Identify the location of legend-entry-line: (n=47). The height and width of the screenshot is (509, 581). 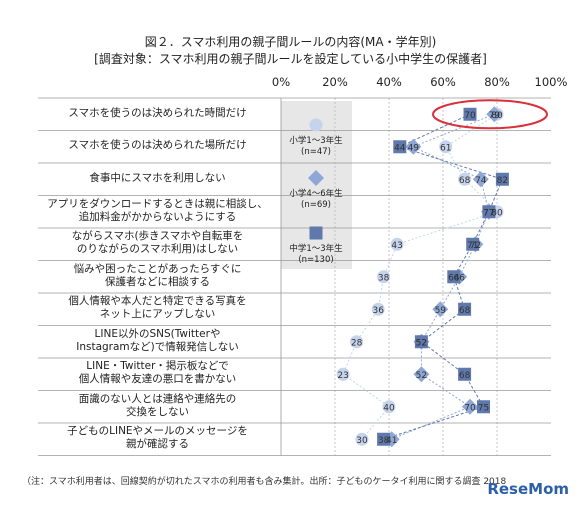
(316, 152).